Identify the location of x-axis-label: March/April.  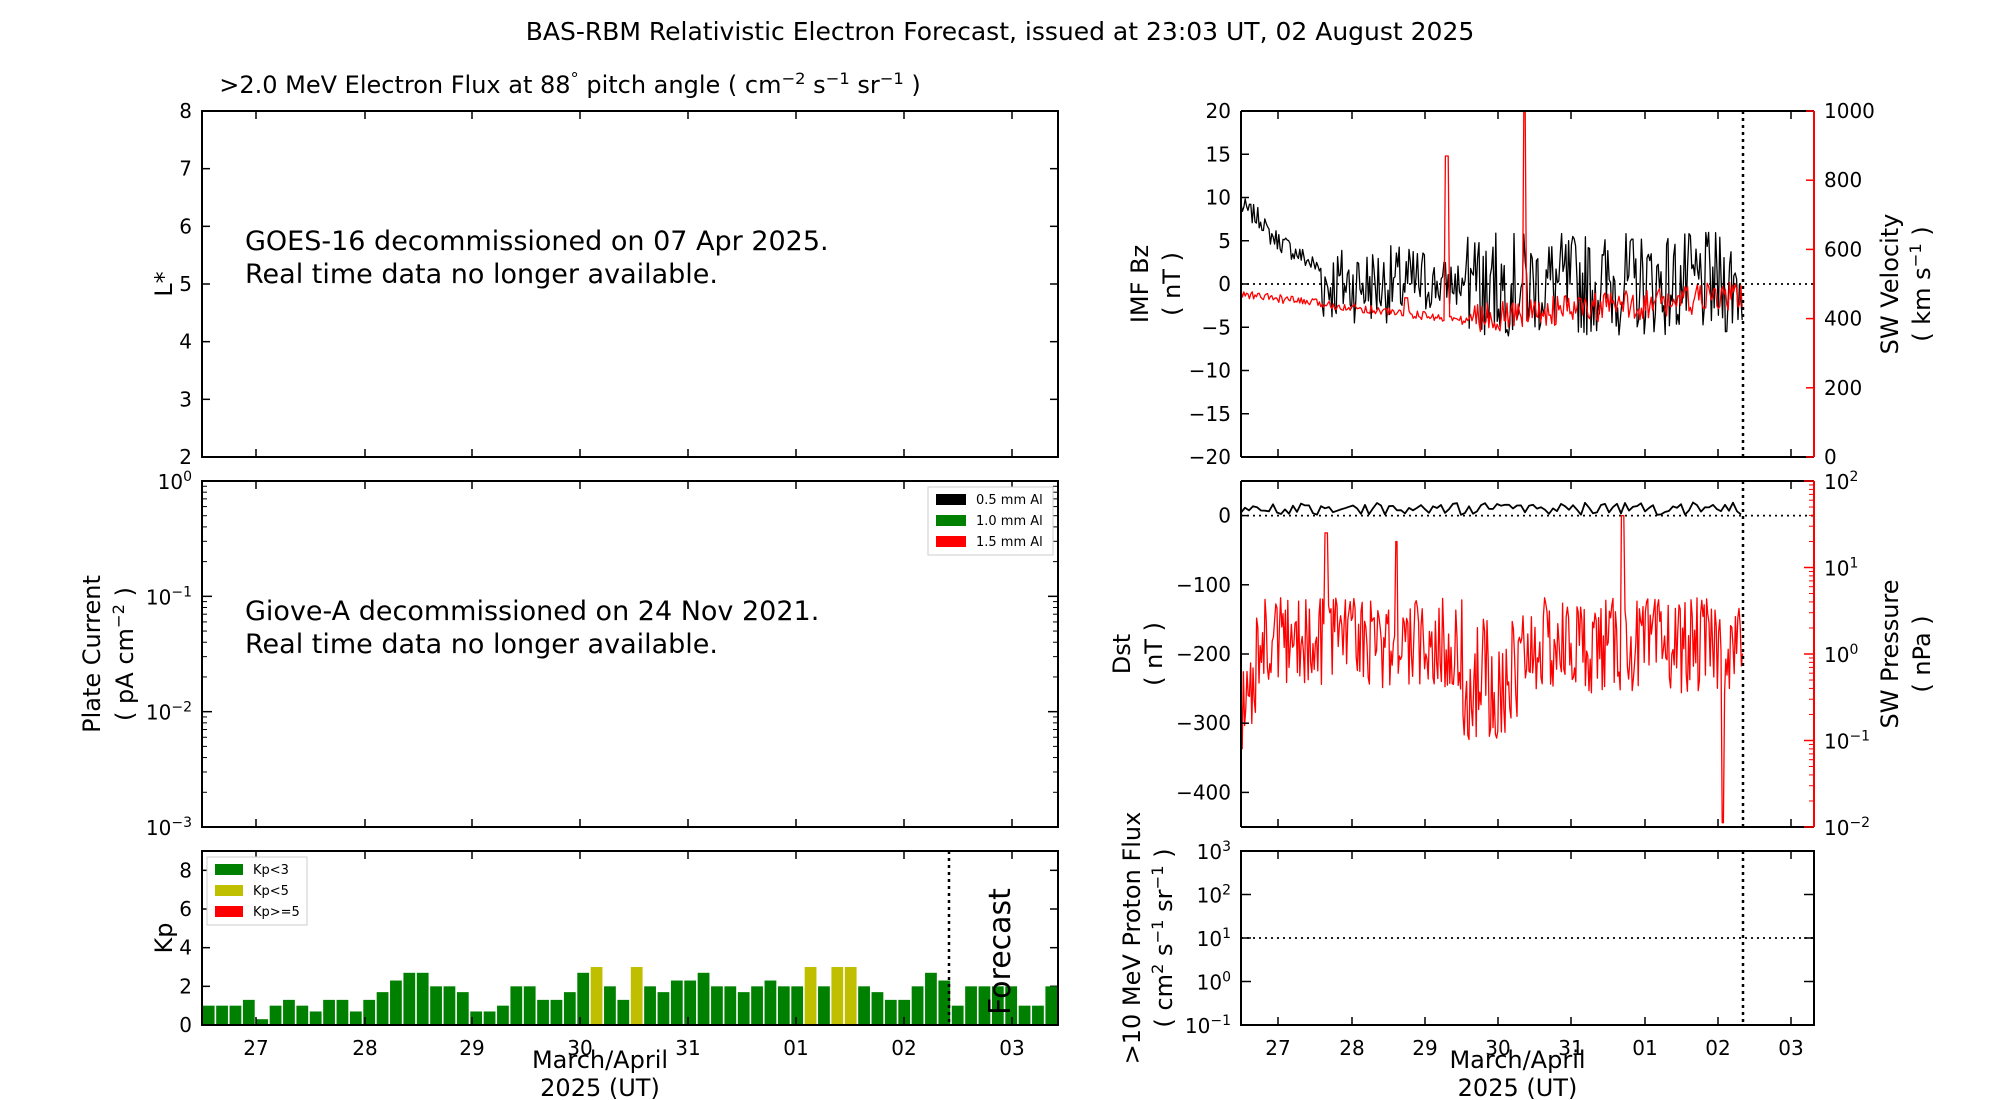
(1517, 1060).